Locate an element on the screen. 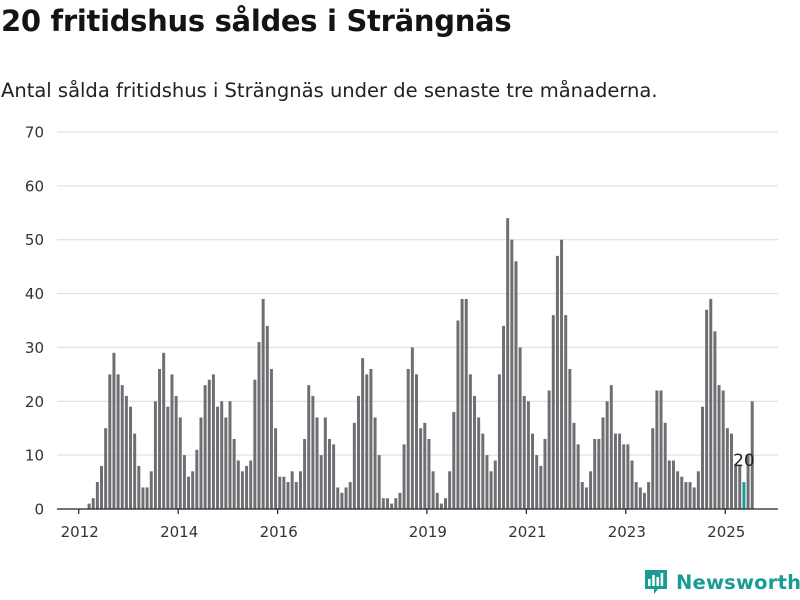 The height and width of the screenshot is (600, 800). chart-title: 20 fritidshus såldes i Strängnäs is located at coordinates (256, 21).